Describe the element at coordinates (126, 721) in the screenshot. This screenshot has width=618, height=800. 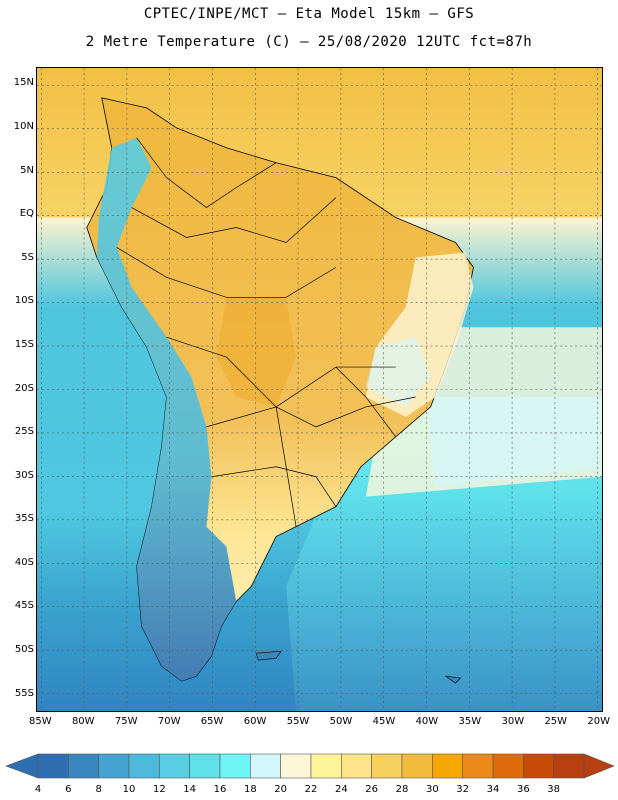
I see `longitude-label: 75W` at that location.